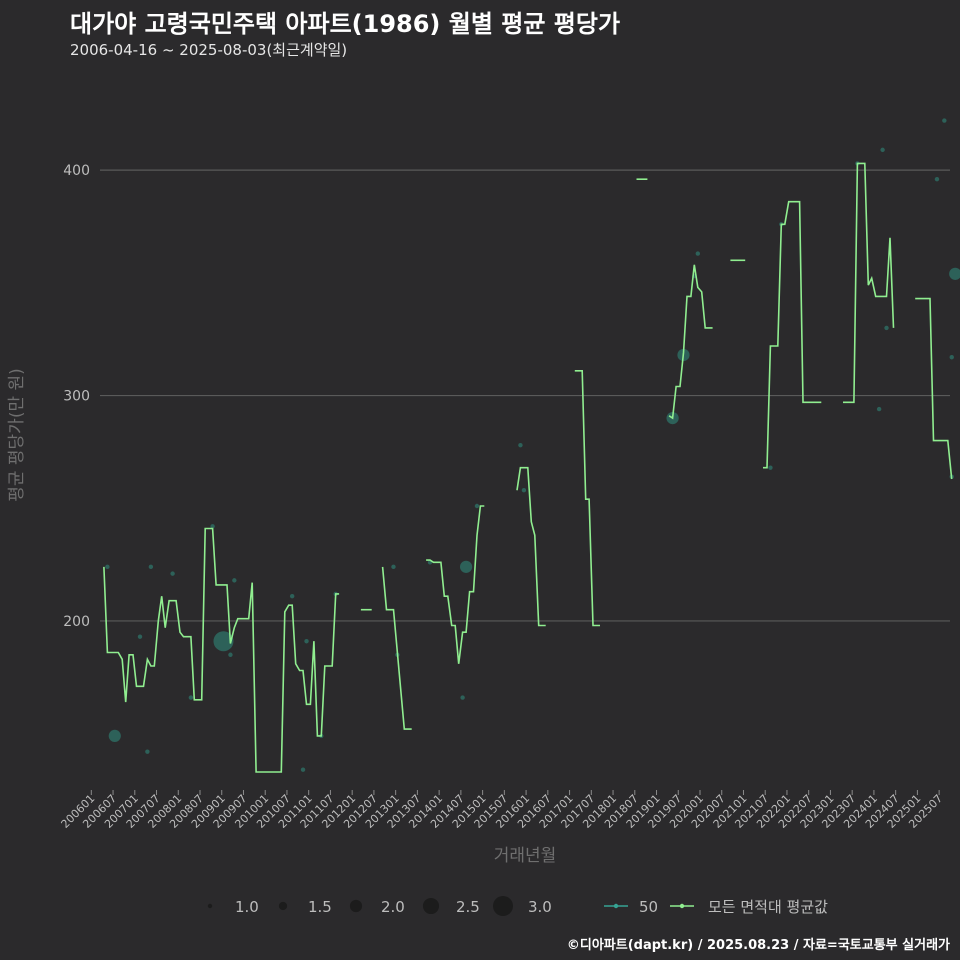  Describe the element at coordinates (320, 907) in the screenshot. I see `legend-size-label: 1.5` at that location.